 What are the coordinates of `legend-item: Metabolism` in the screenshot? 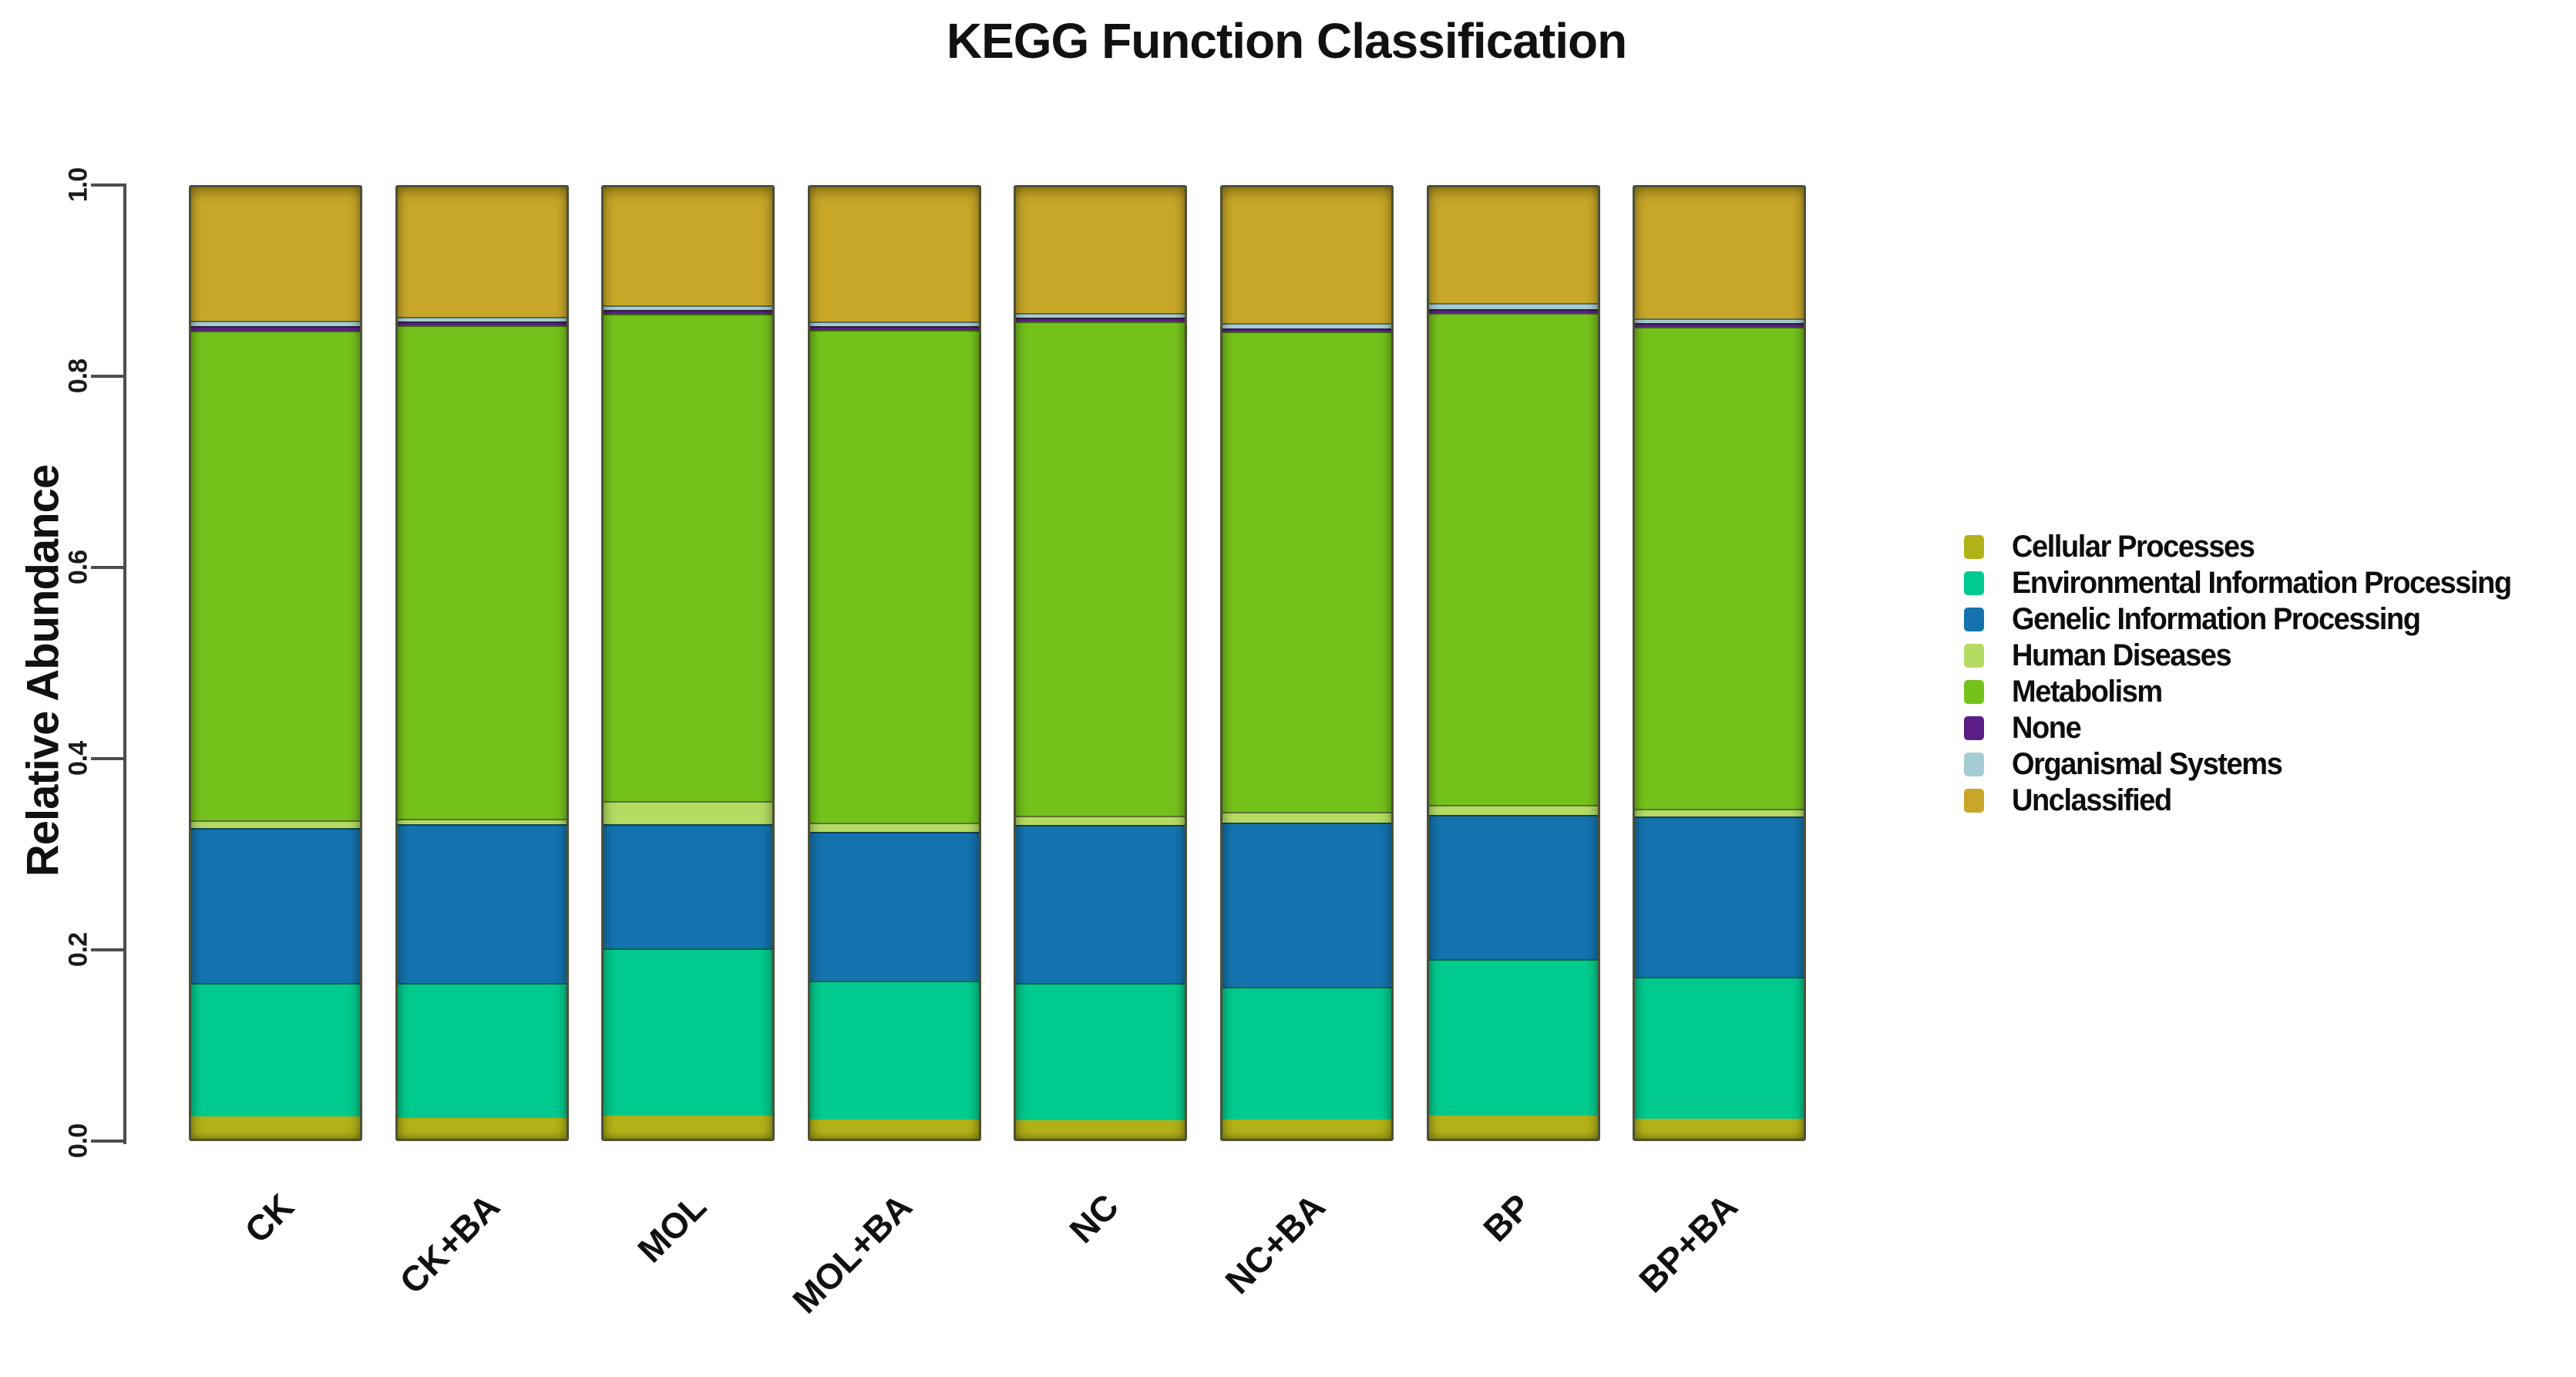 It's located at (2250, 692).